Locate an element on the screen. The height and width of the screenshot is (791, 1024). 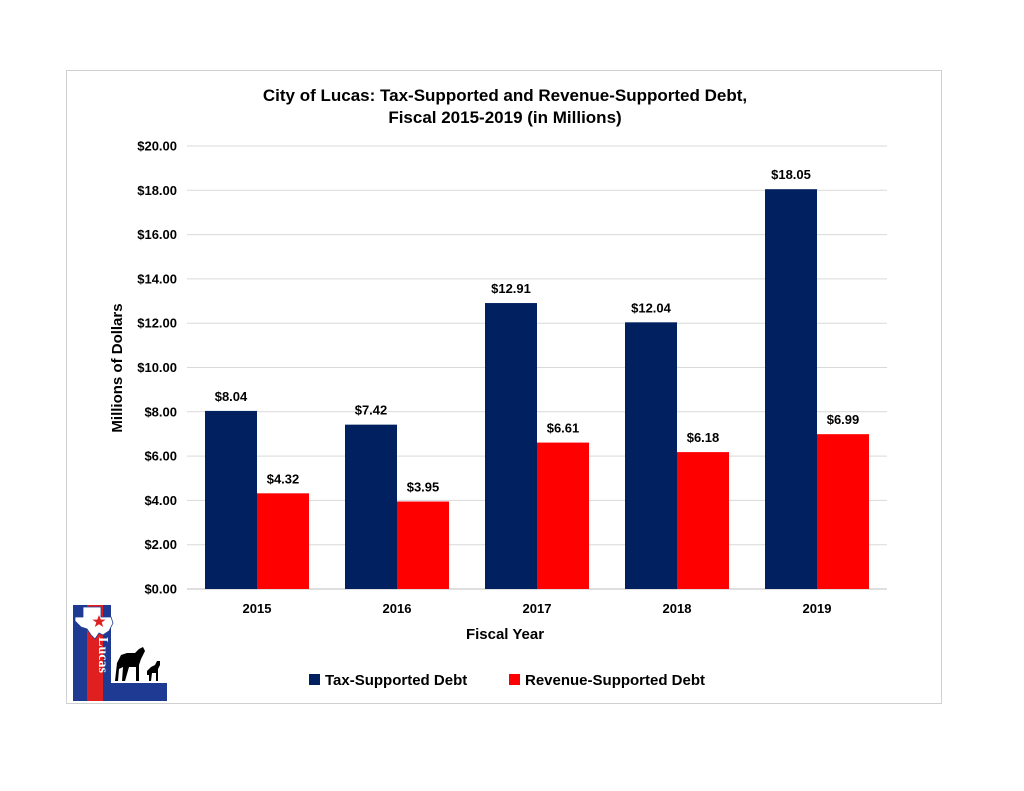
bar-tax-supported-2017 is located at coordinates (511, 446).